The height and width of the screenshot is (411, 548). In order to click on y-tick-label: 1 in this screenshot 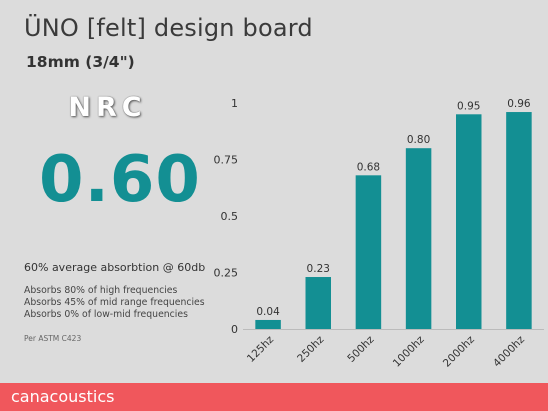, I will do `click(234, 103)`.